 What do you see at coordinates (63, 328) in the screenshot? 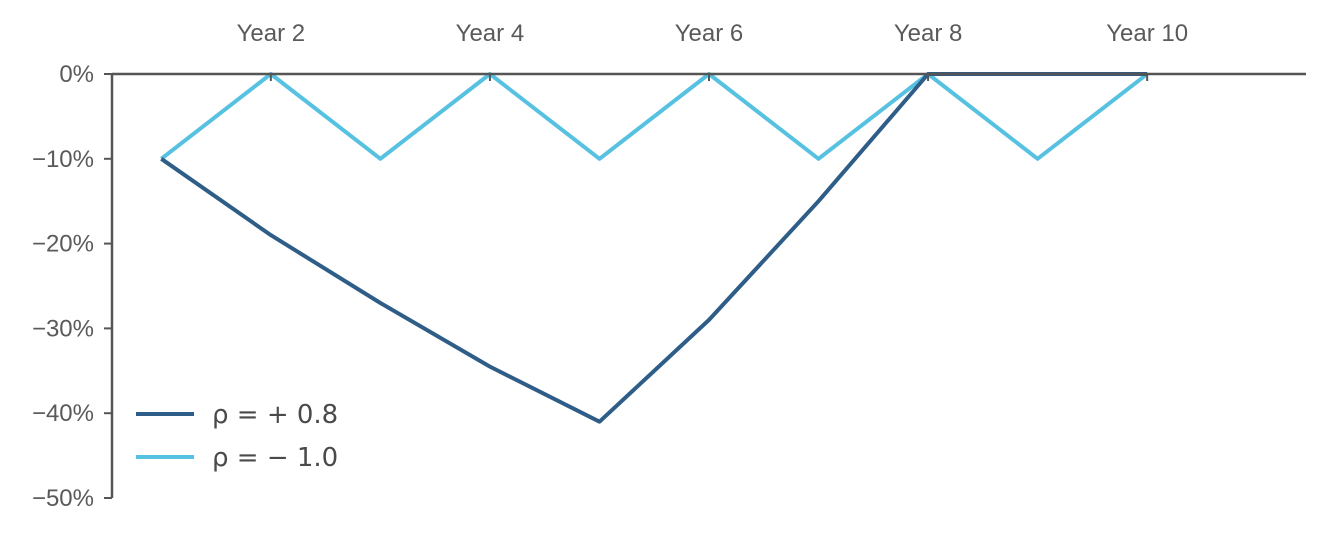
I see `y-tick-label: −30%` at bounding box center [63, 328].